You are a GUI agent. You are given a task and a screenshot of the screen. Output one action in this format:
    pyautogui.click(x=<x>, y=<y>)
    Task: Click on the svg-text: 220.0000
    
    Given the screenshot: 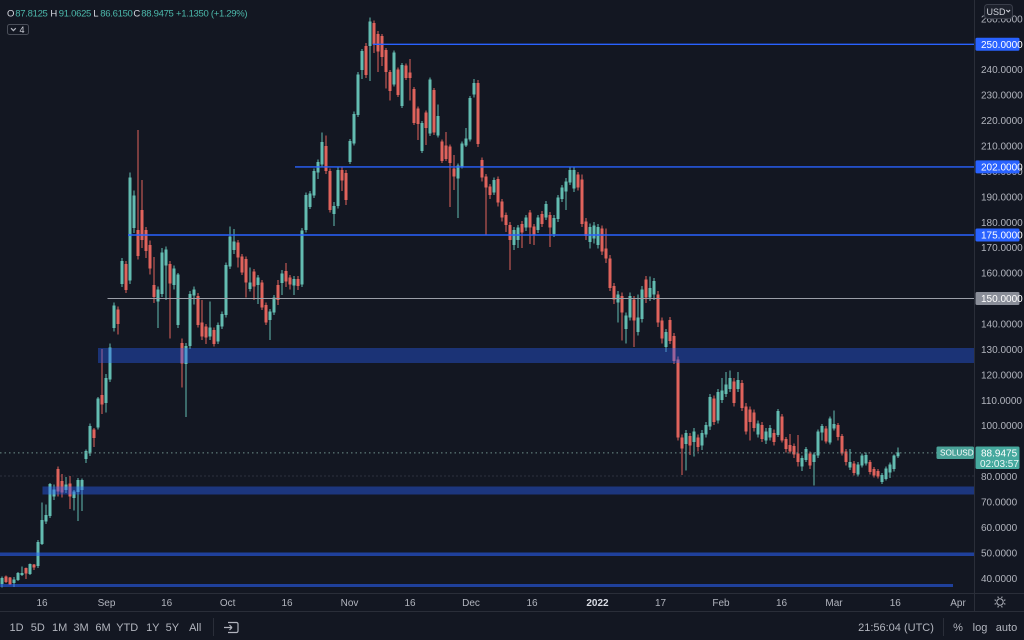 What is the action you would take?
    pyautogui.click(x=1002, y=121)
    